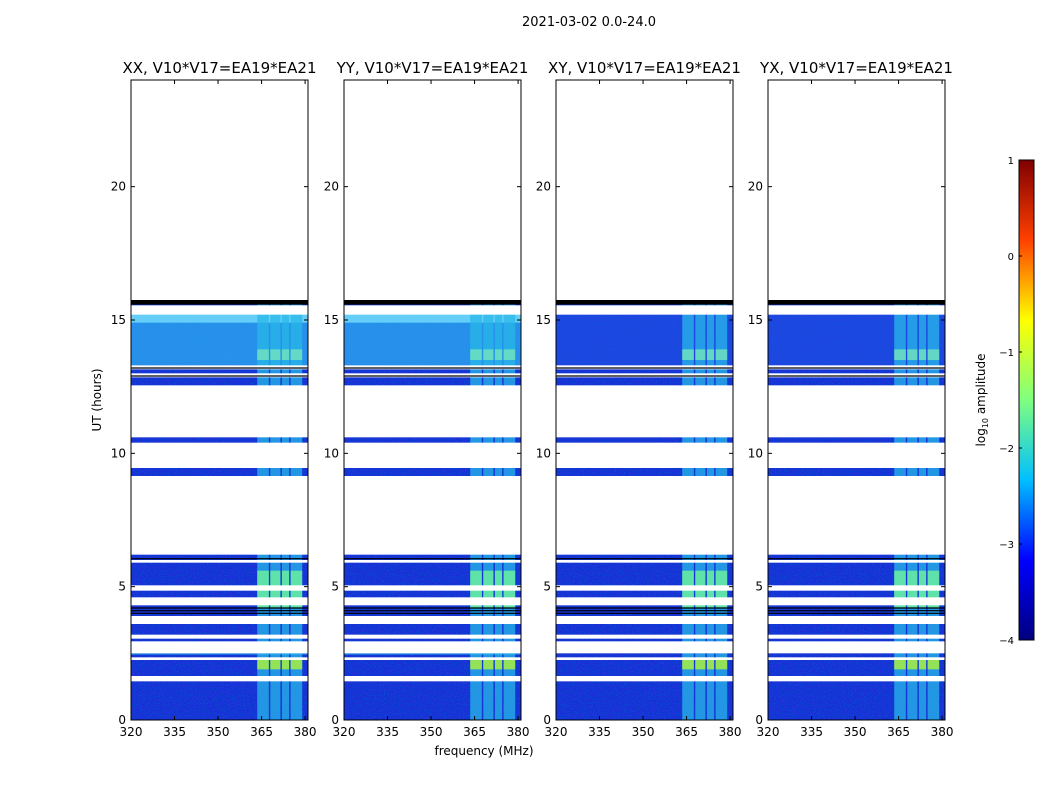 The width and height of the screenshot is (1050, 800). I want to click on x-tick-label: 320, so click(556, 732).